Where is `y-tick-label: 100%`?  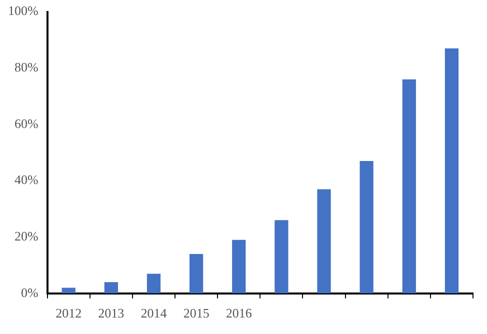 y-tick-label: 100% is located at coordinates (23, 10).